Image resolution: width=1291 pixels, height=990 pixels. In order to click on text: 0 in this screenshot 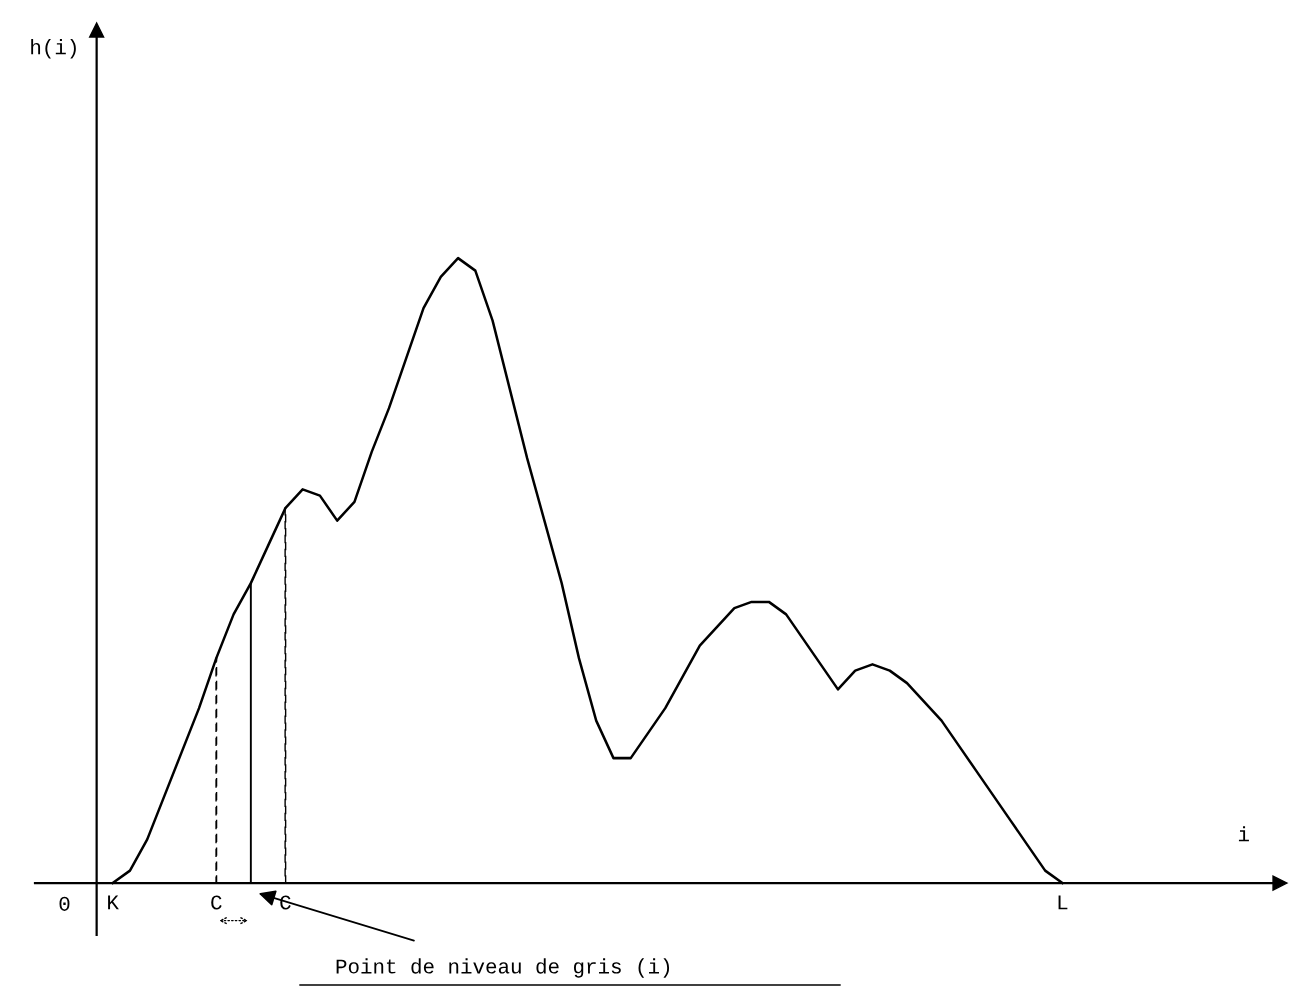, I will do `click(64, 903)`.